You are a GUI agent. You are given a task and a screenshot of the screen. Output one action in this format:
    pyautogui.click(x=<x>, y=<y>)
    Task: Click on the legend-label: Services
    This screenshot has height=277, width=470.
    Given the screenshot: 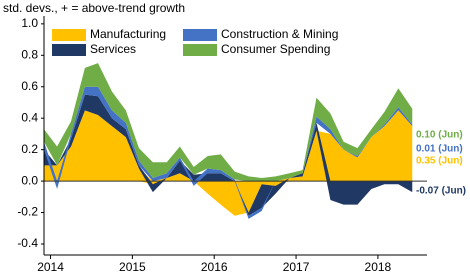 What is the action you would take?
    pyautogui.click(x=113, y=49)
    